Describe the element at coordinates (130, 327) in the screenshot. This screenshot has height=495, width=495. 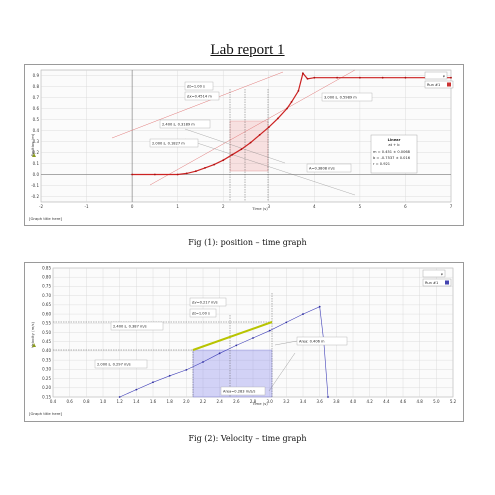
I see `note-point-2-4s: 2.400 s, 0.387 m/s` at that location.